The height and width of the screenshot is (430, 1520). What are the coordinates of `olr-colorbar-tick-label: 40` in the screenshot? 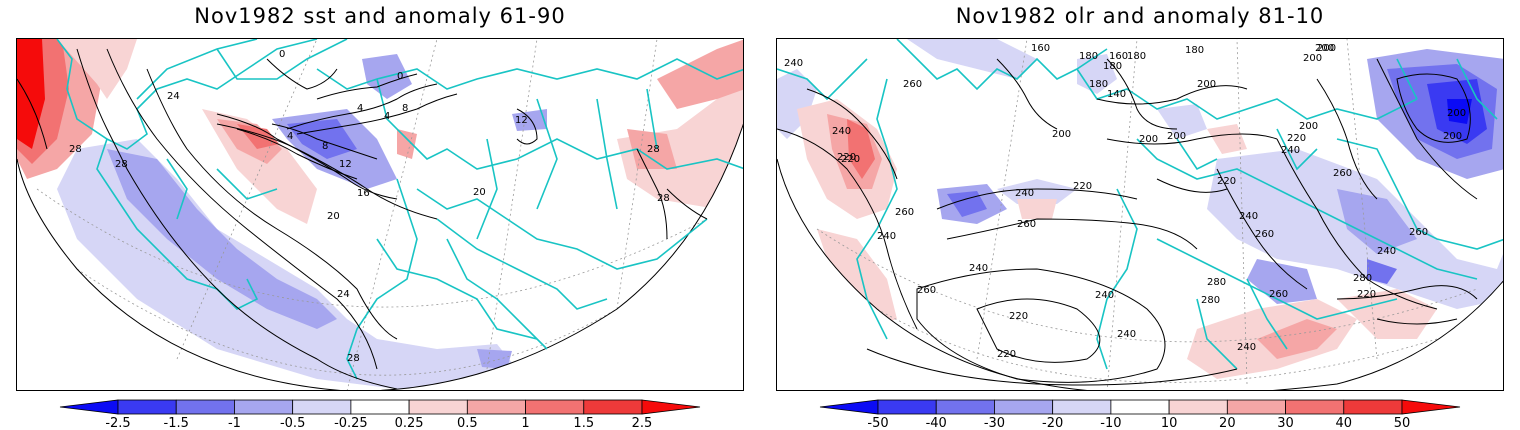 It's located at (1344, 423).